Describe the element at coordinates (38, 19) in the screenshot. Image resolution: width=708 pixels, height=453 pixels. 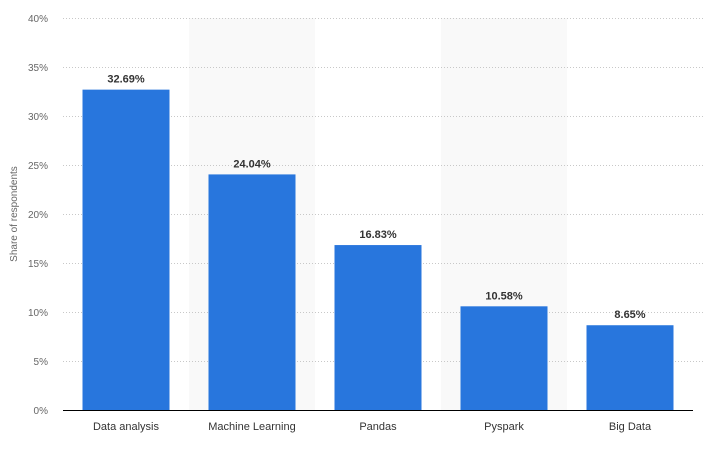
I see `y-tick-label: 40%` at that location.